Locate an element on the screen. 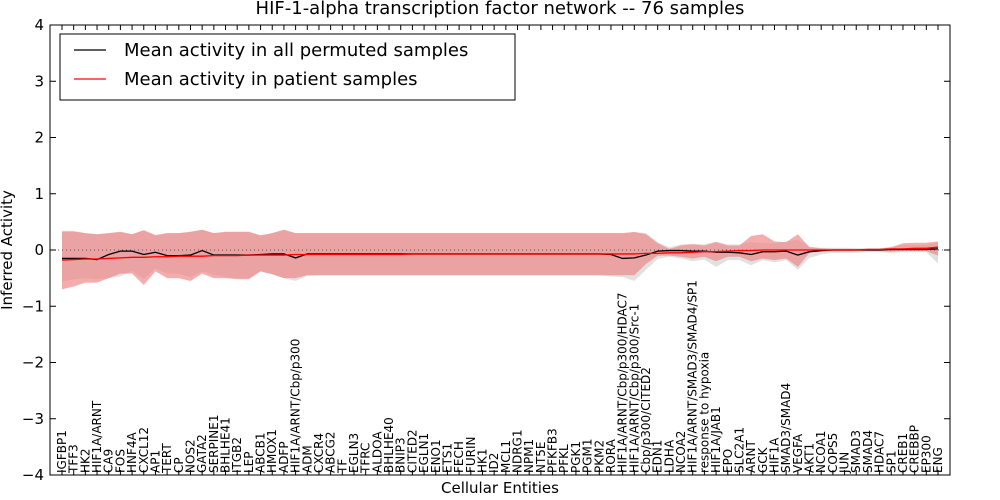 The image size is (1000, 500). x-tick-label: EGLN1 is located at coordinates (424, 453).